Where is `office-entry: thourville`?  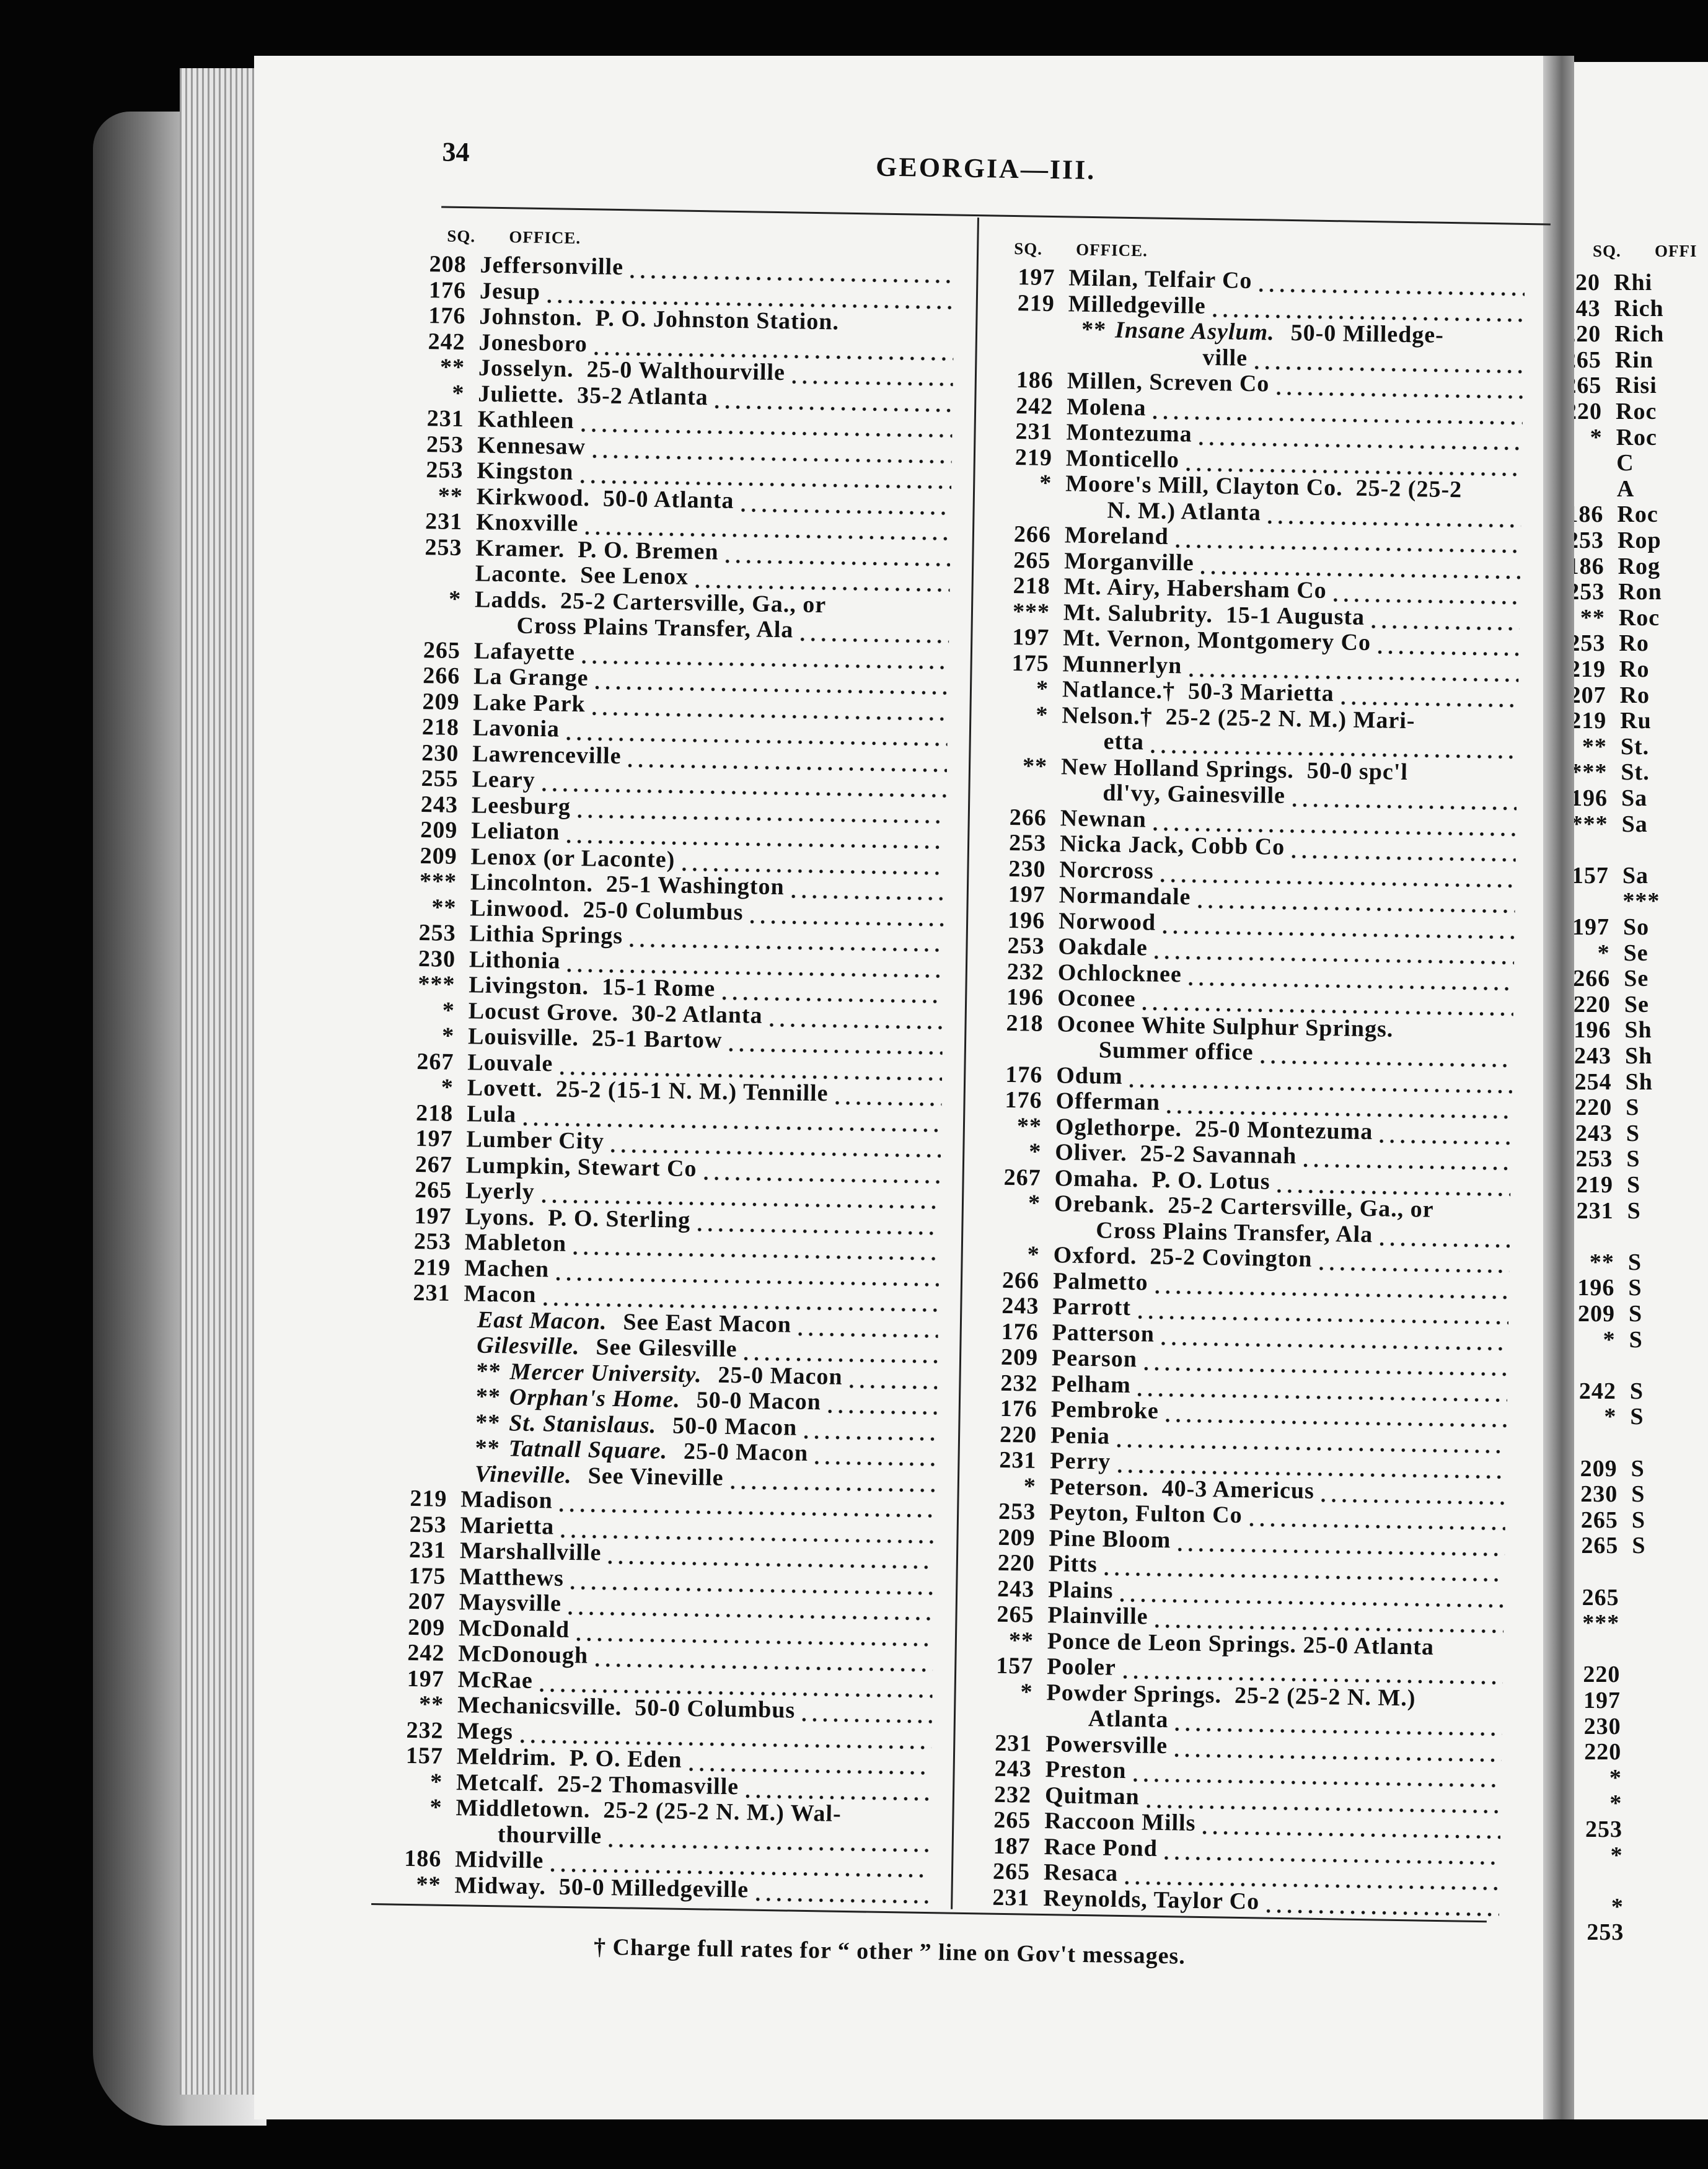 office-entry: thourville is located at coordinates (522, 1834).